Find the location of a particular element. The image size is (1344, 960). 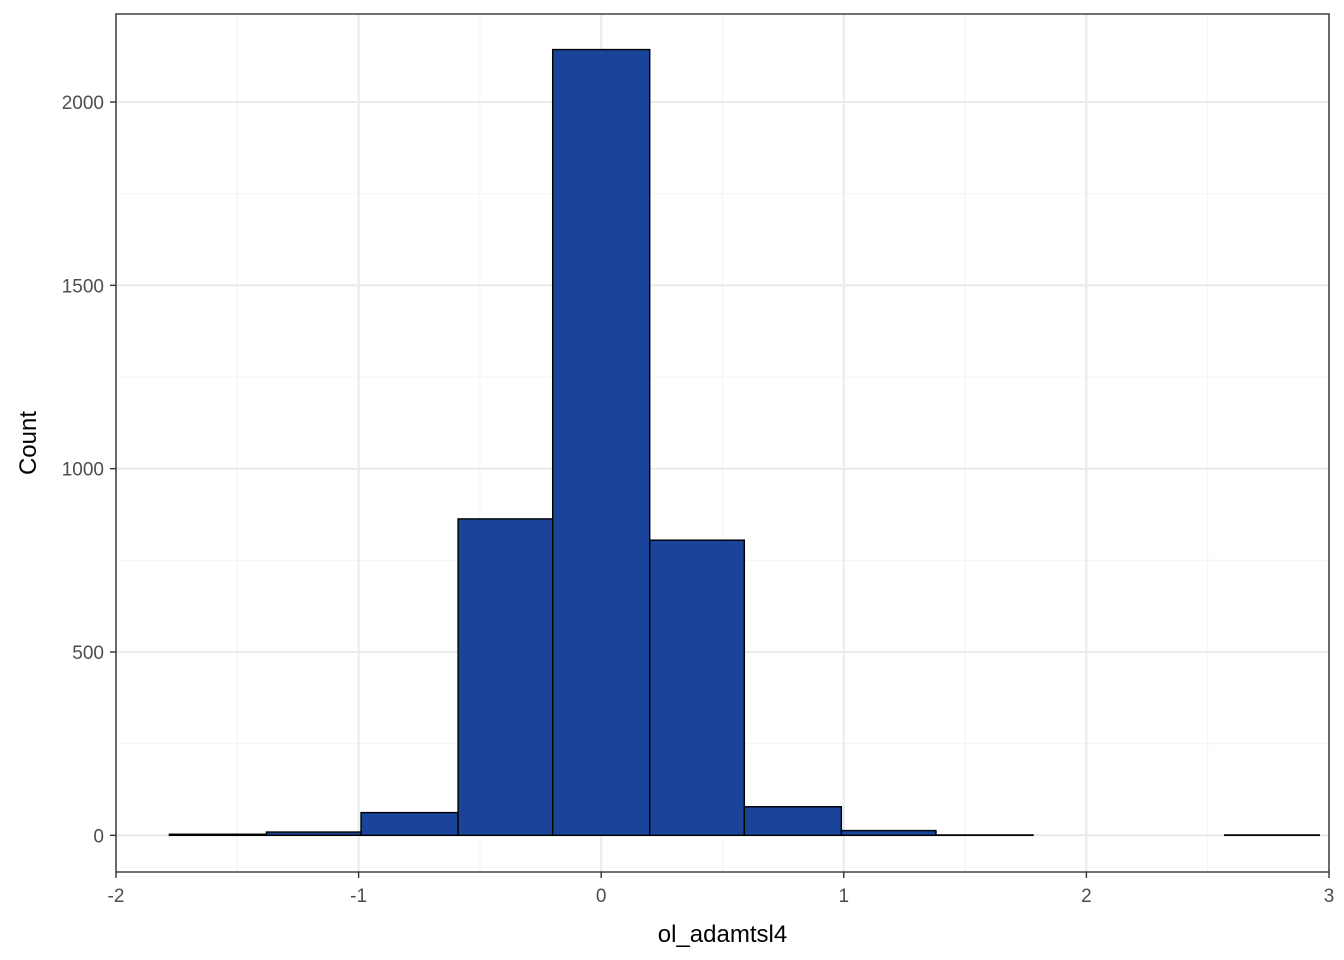

y-axis-title: Count is located at coordinates (28, 443).